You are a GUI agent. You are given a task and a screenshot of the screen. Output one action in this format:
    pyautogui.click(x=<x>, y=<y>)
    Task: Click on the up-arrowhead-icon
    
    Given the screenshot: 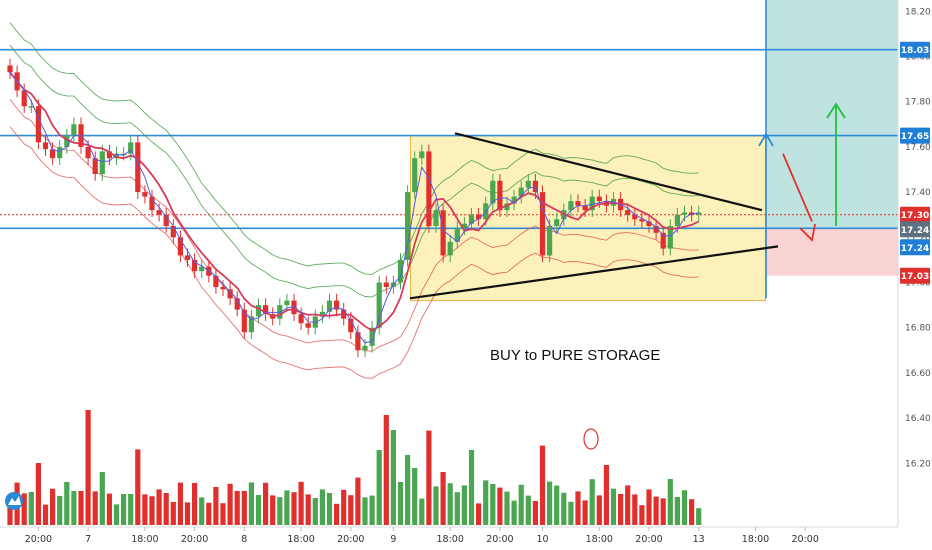 What is the action you would take?
    pyautogui.click(x=836, y=110)
    